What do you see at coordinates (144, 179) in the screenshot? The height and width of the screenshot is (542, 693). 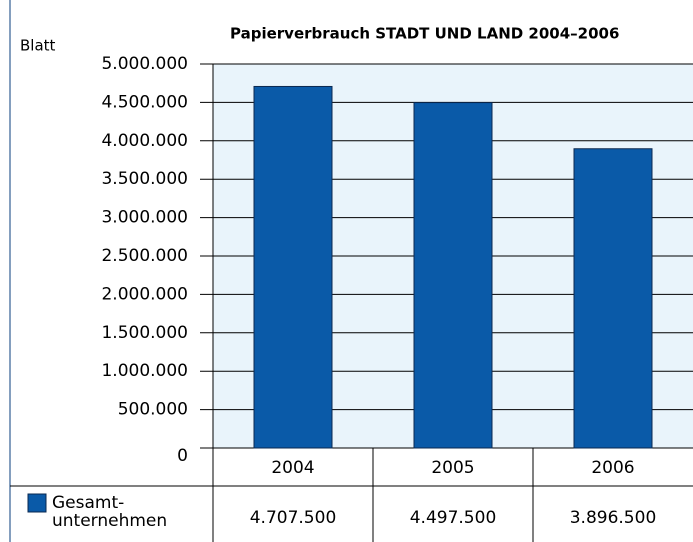 I see `y-tick-label: 3.500.000` at bounding box center [144, 179].